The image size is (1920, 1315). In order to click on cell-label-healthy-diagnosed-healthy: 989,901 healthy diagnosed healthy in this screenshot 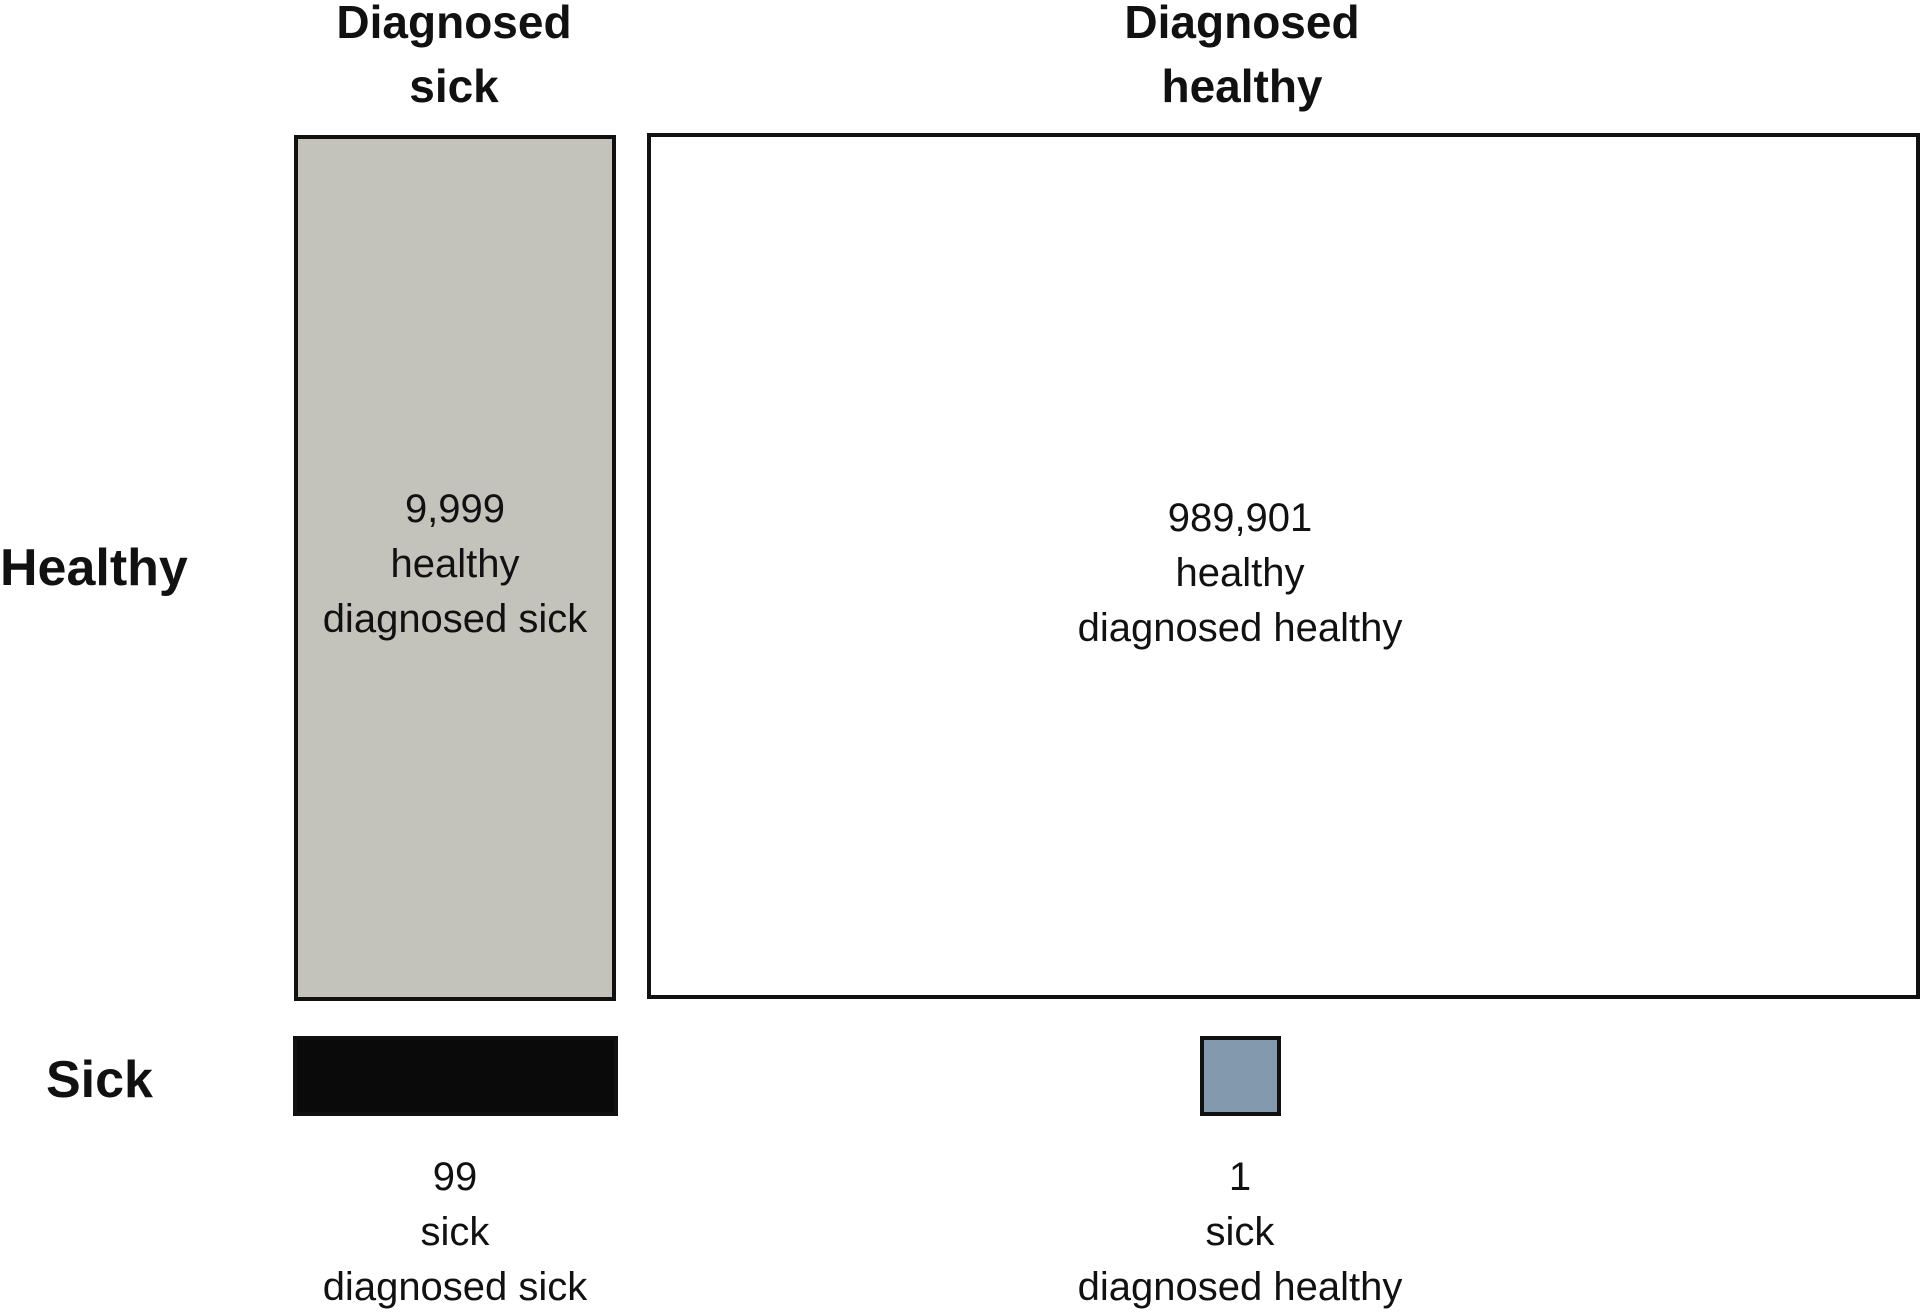, I will do `click(1240, 573)`.